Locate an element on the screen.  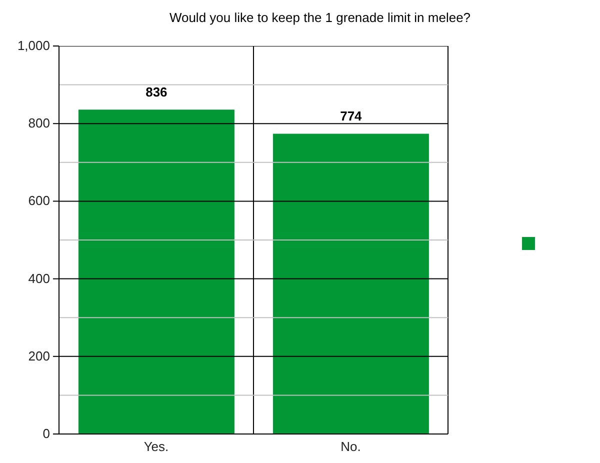
y-tick-label: 200 is located at coordinates (39, 356).